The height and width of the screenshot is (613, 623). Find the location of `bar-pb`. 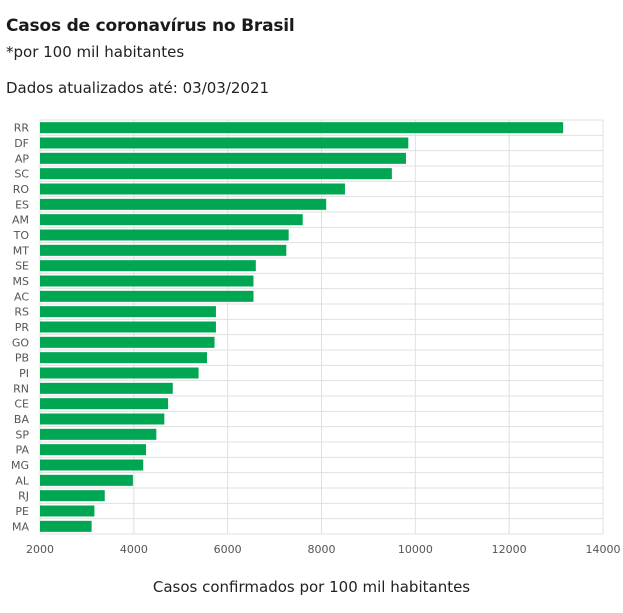

bar-pb is located at coordinates (124, 358).